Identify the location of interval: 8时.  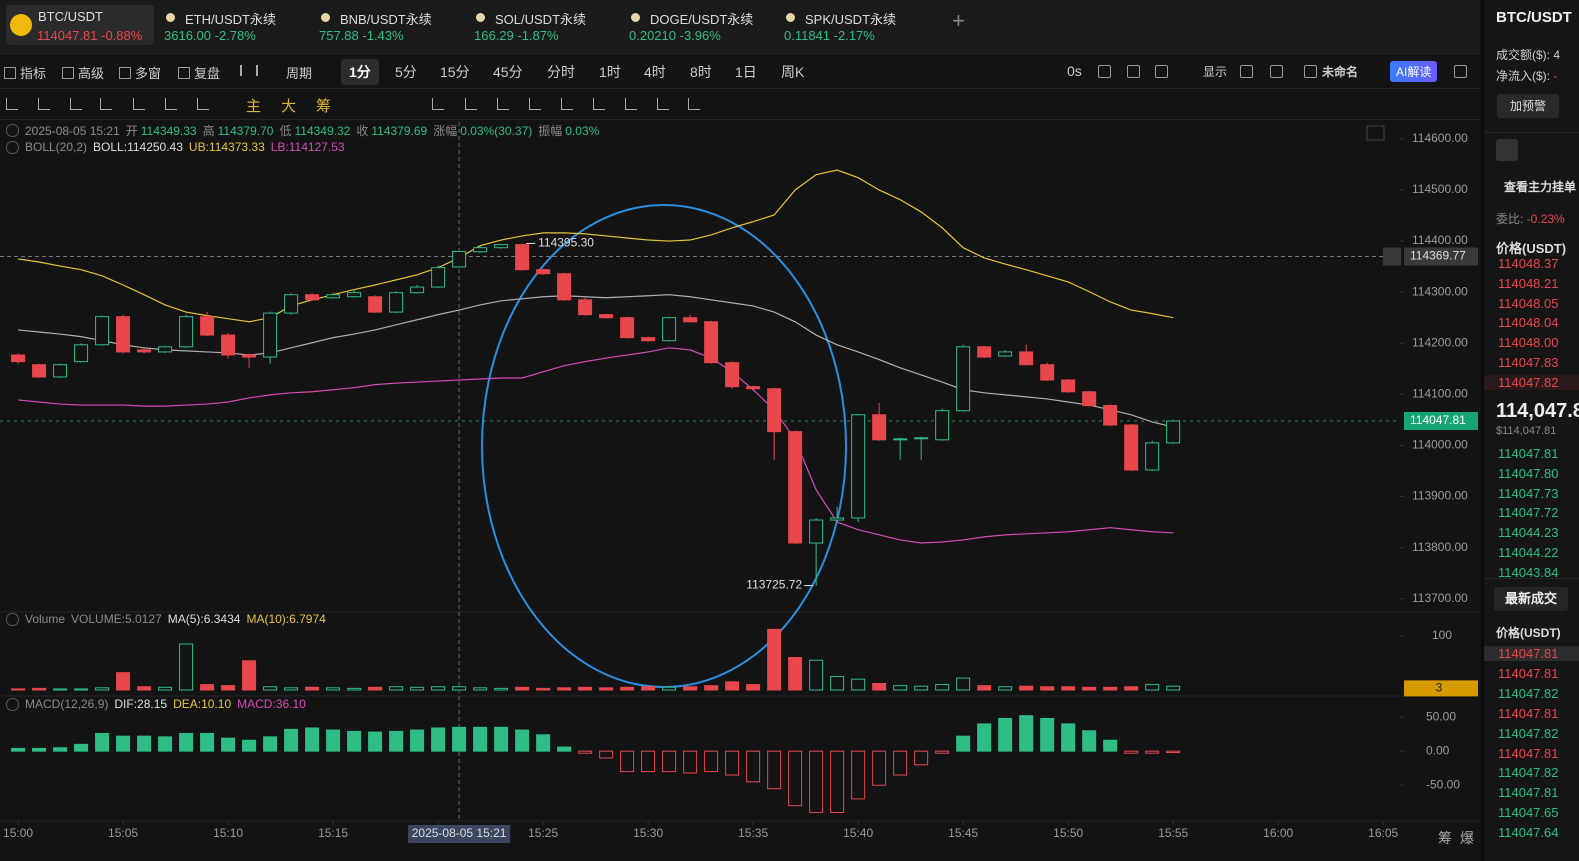
(701, 72).